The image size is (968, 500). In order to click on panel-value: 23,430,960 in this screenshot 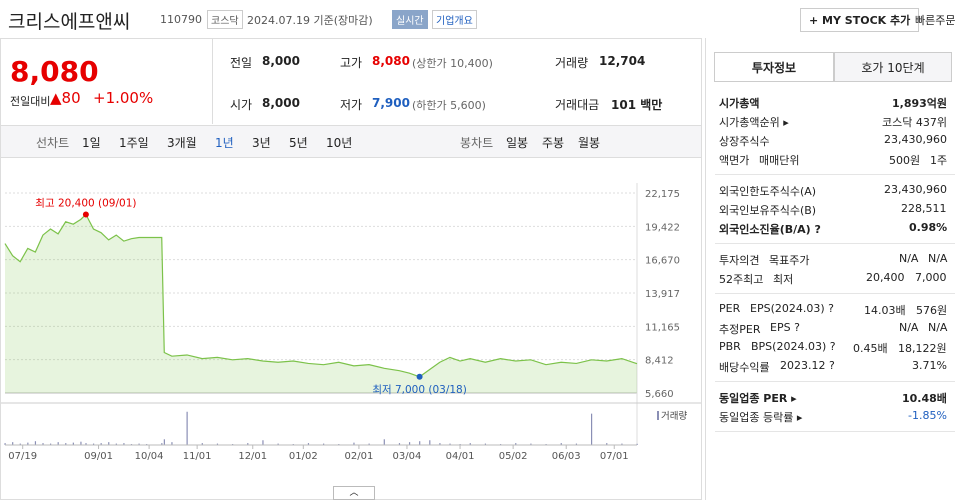, I will do `click(915, 139)`.